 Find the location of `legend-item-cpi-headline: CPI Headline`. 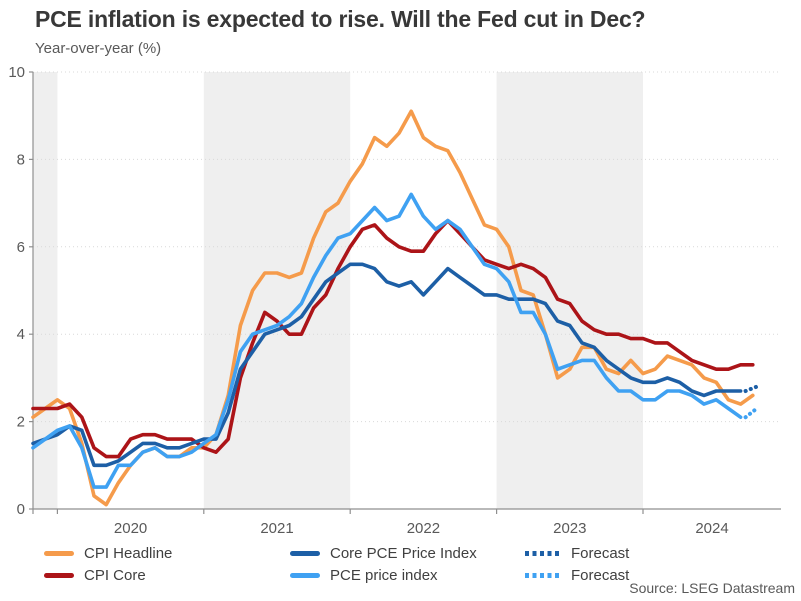

legend-item-cpi-headline: CPI Headline is located at coordinates (167, 553).